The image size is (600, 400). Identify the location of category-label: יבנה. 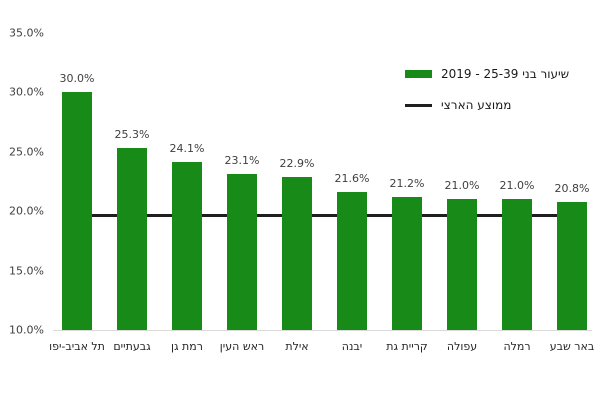
(352, 346).